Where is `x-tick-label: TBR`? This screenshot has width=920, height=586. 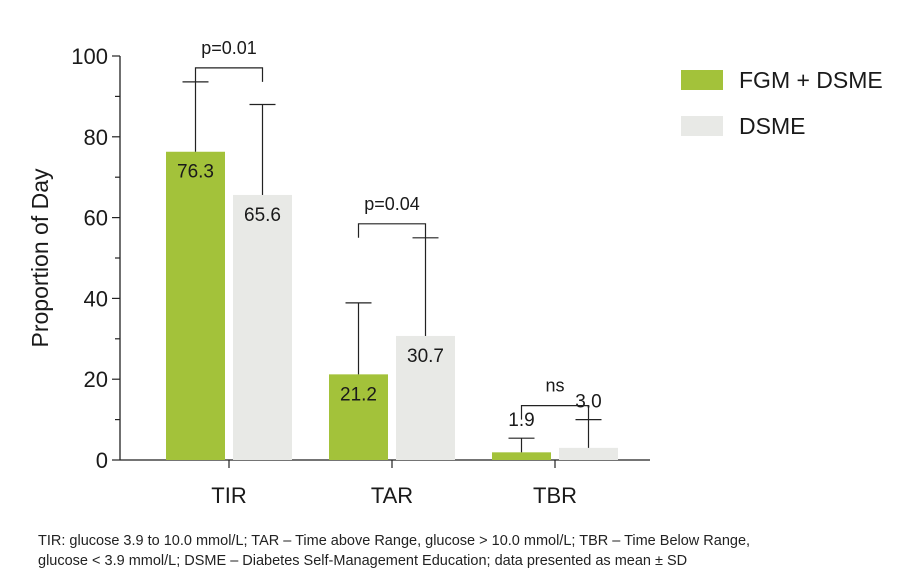
x-tick-label: TBR is located at coordinates (555, 495).